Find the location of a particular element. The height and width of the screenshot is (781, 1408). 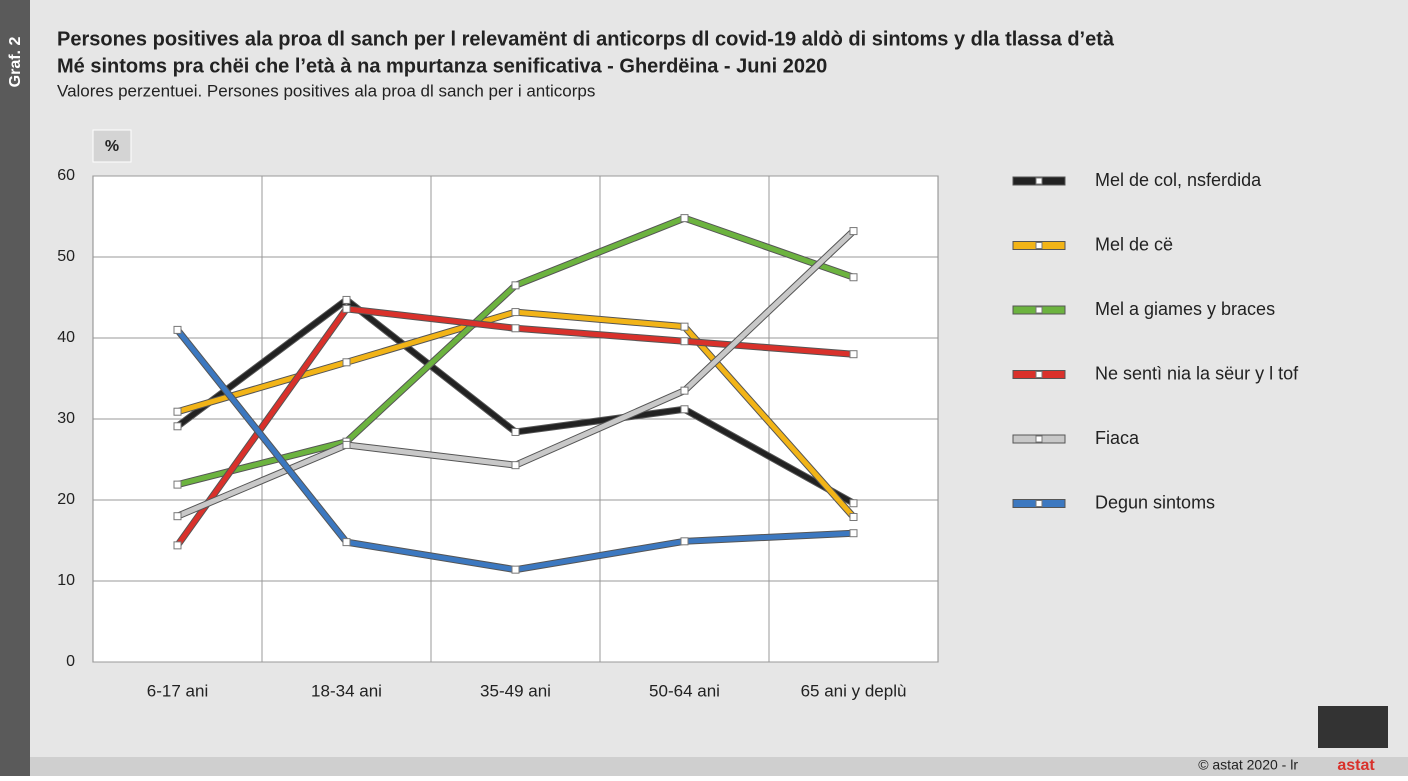

legend-label: Fiaca is located at coordinates (1117, 438).